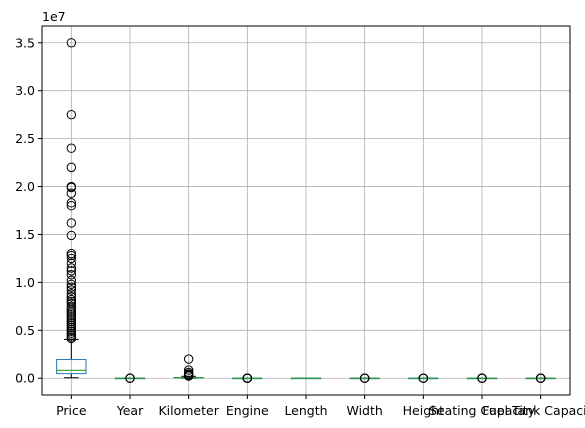 This screenshot has height=428, width=585. Describe the element at coordinates (188, 410) in the screenshot. I see `x-tick-label: Kilometer` at that location.